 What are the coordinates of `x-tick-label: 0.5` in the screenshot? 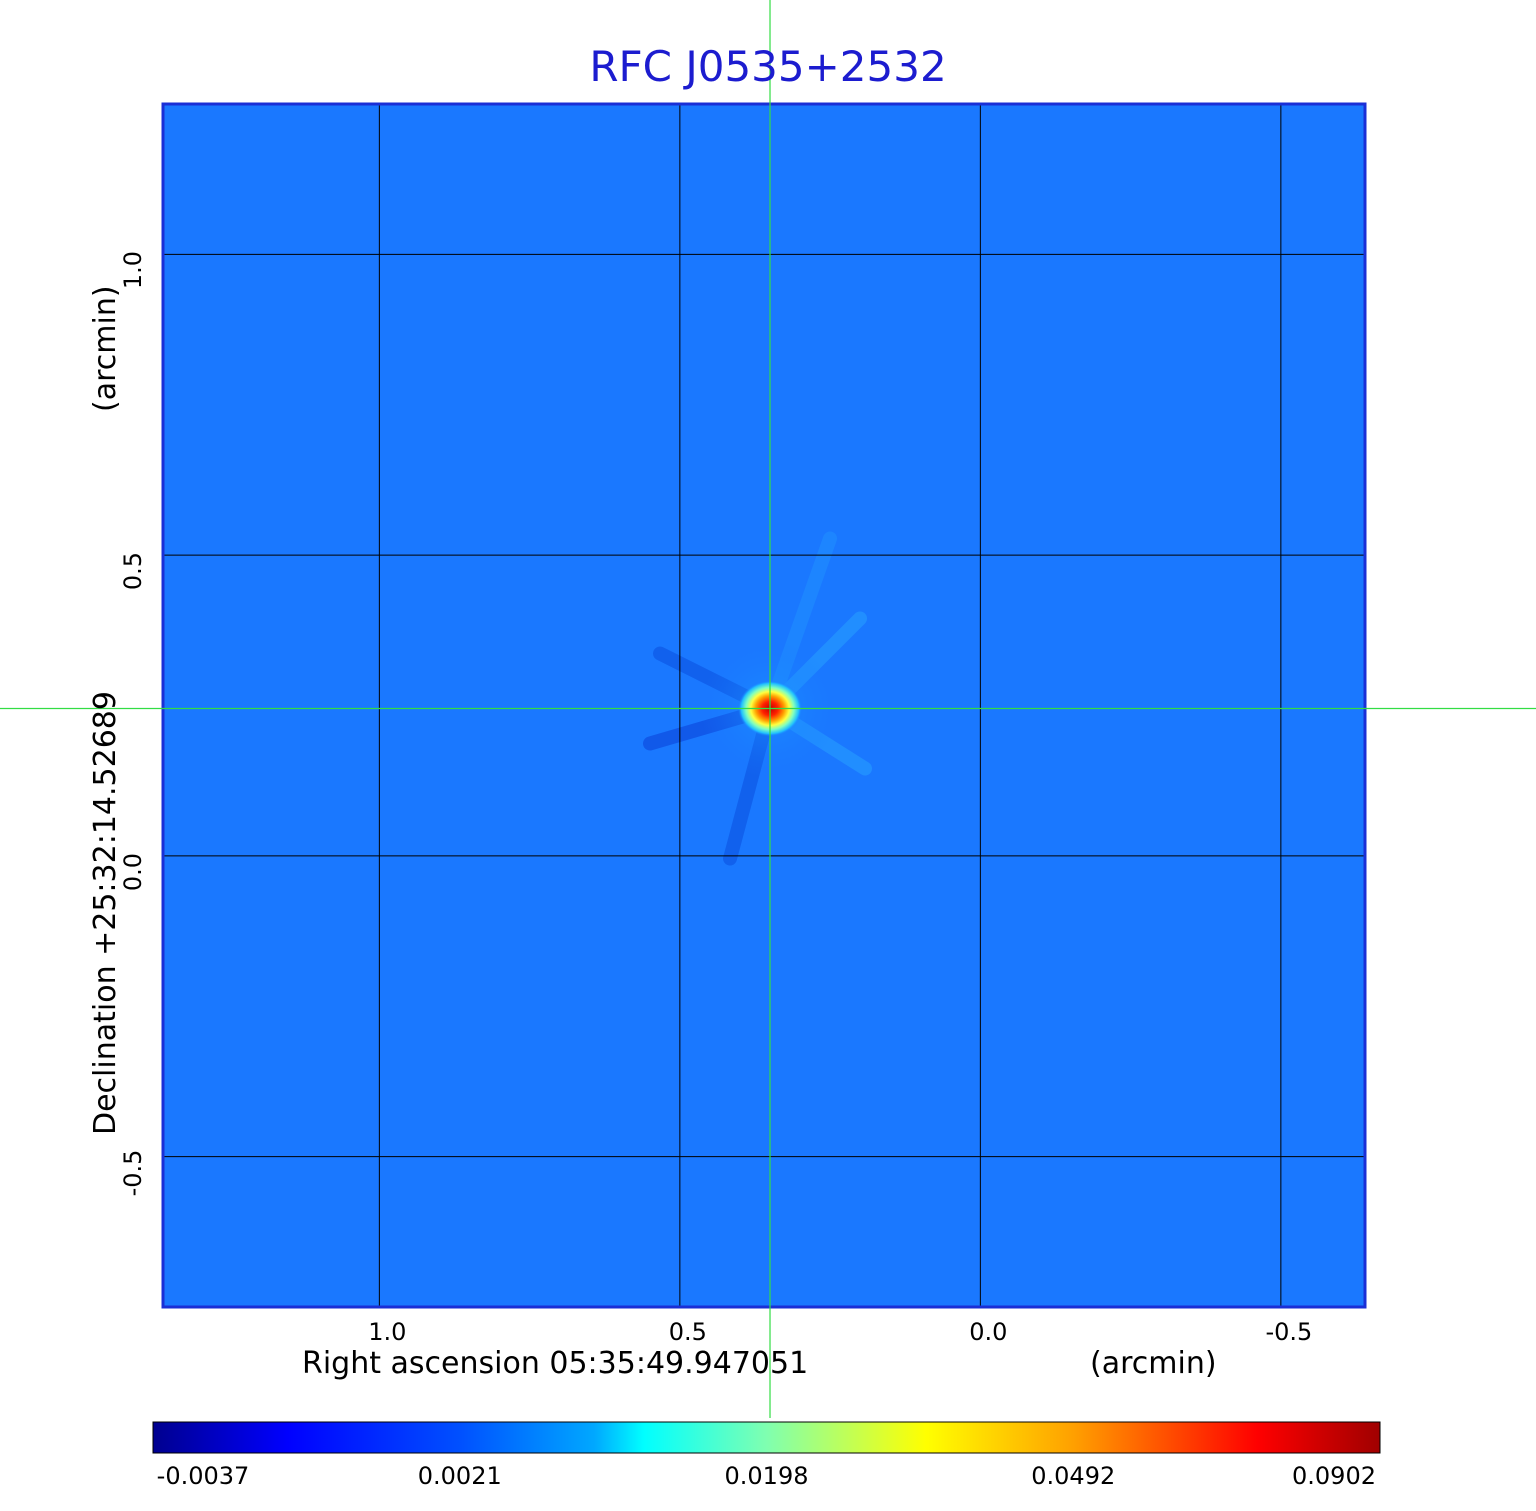 It's located at (687, 1332).